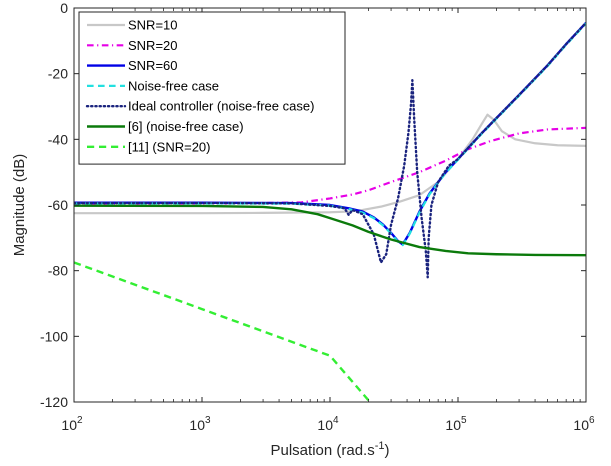 This screenshot has height=466, width=611. Describe the element at coordinates (200, 424) in the screenshot. I see `x-tick-label: 10³` at that location.